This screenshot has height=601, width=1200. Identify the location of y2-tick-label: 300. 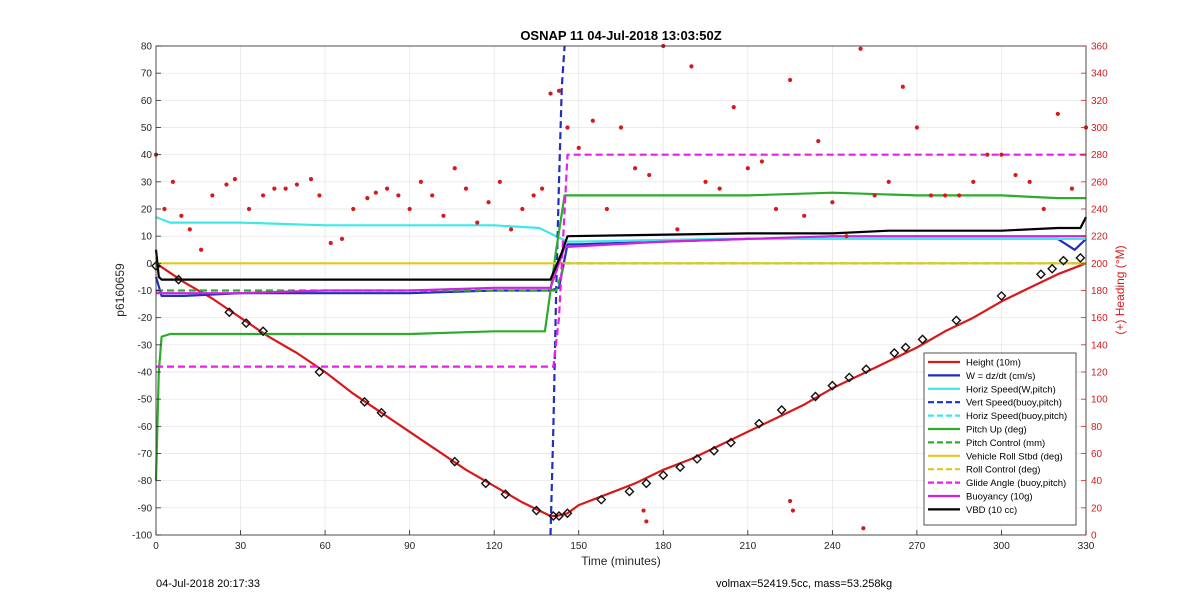
(1099, 128).